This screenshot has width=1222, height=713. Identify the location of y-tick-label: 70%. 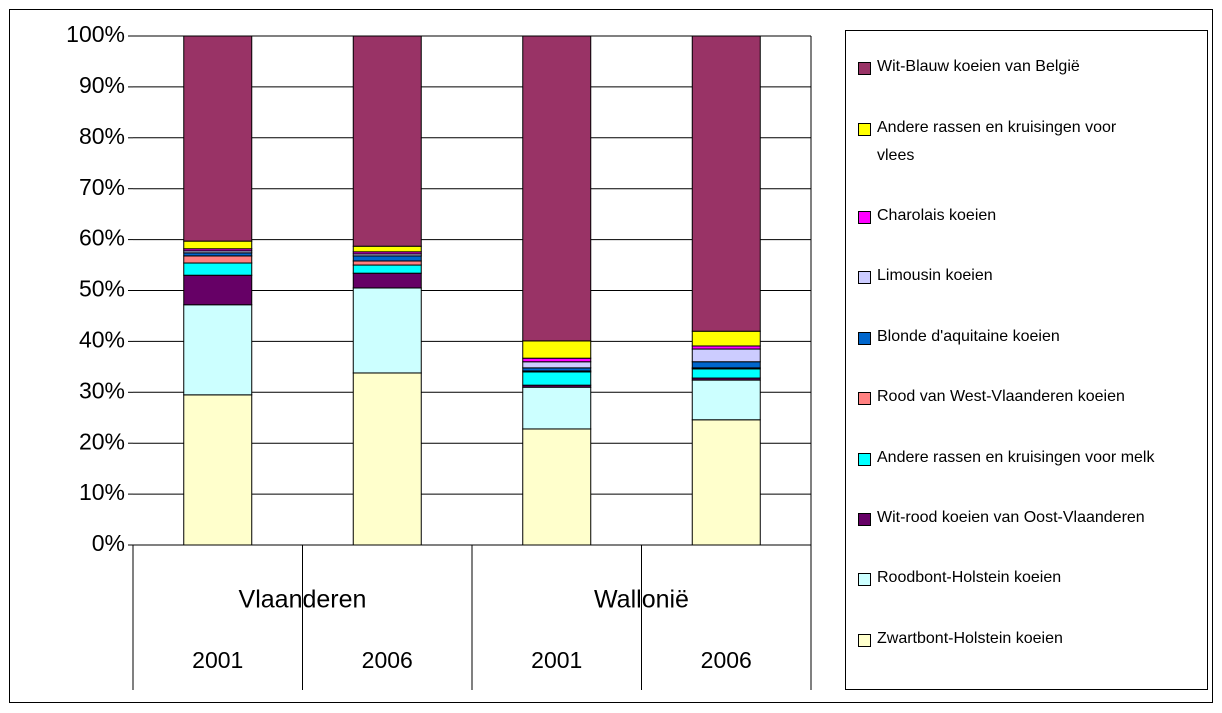
(102, 187).